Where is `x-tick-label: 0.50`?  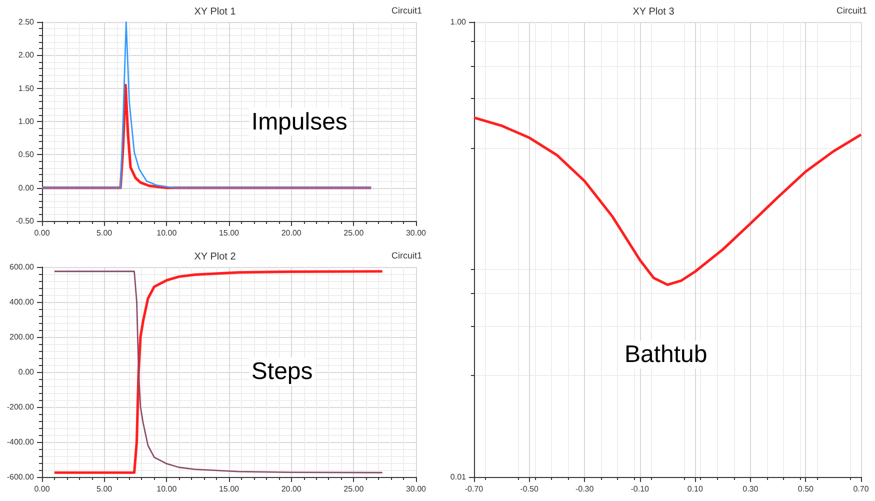
x-tick-label: 0.50 is located at coordinates (806, 489).